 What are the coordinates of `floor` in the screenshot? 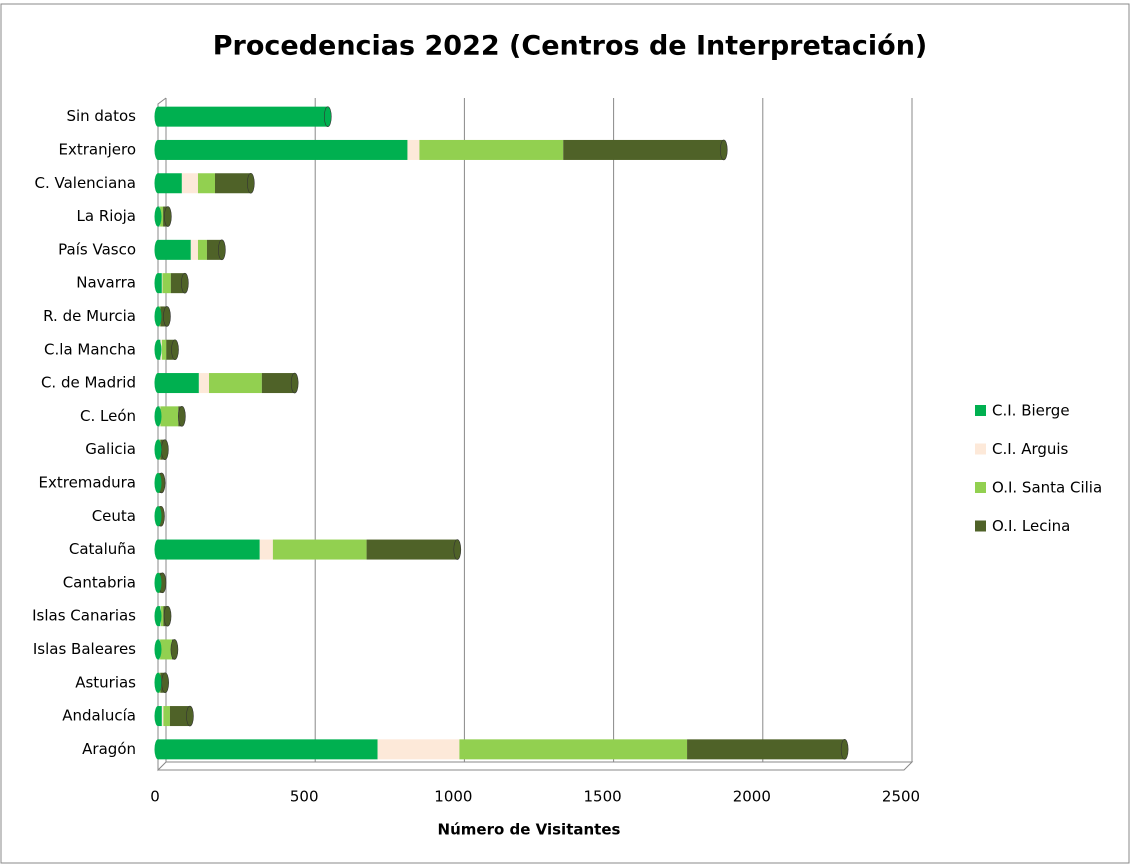 It's located at (536, 766).